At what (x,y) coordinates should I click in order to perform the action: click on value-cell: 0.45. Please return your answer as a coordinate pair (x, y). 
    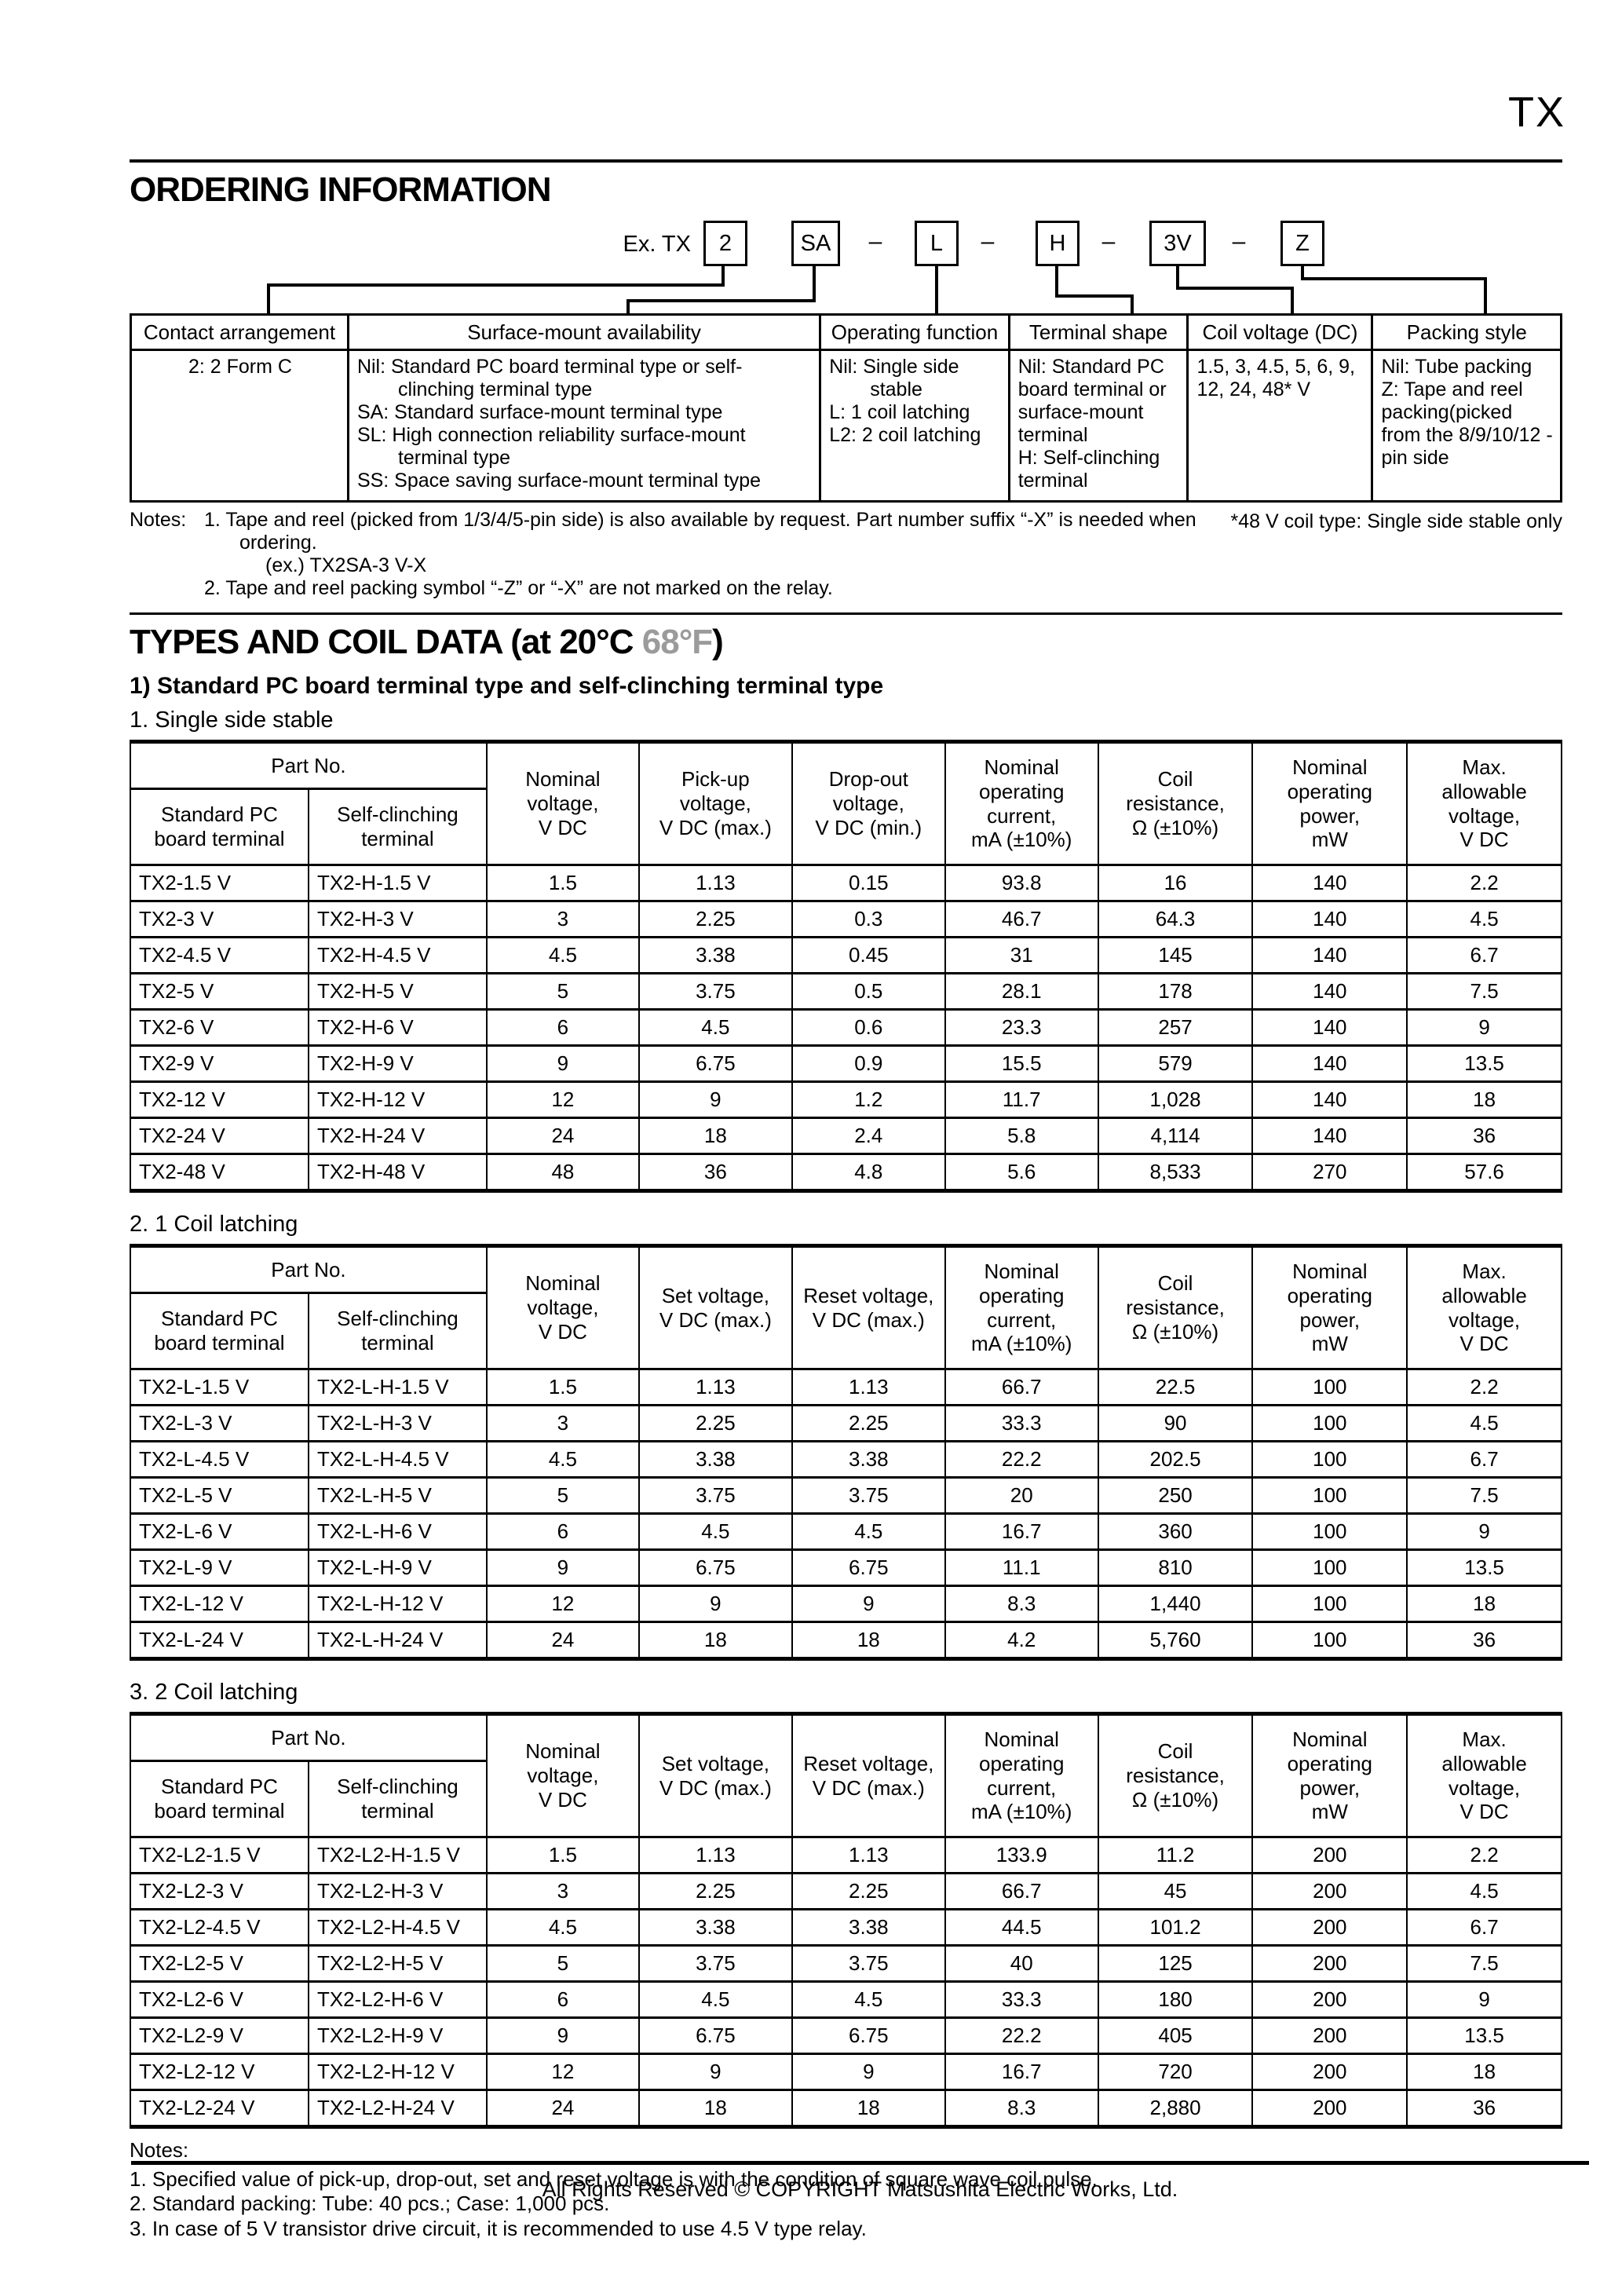
    Looking at the image, I should click on (868, 955).